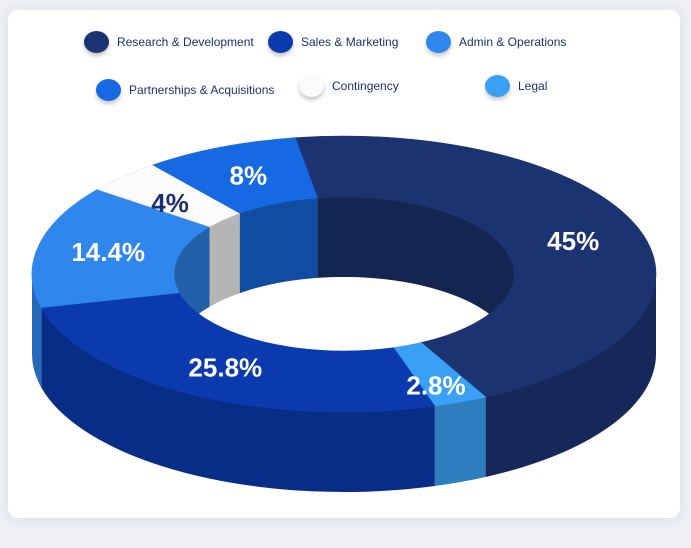  What do you see at coordinates (513, 42) in the screenshot?
I see `legend-label: Admin & Operations` at bounding box center [513, 42].